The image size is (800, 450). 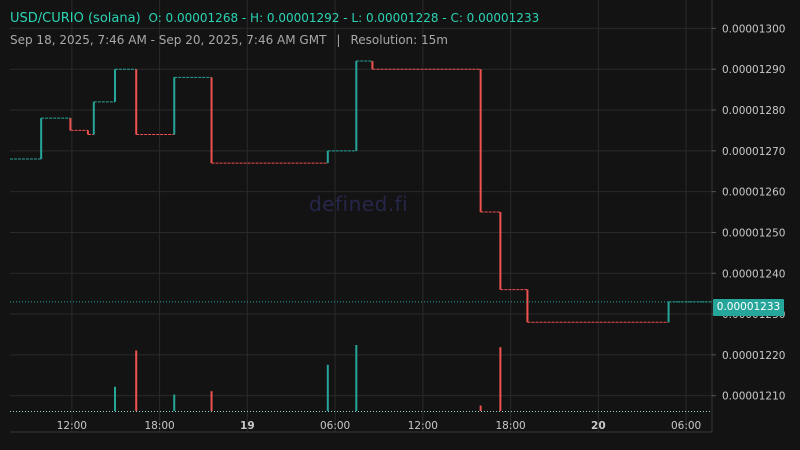 What do you see at coordinates (379, 426) in the screenshot?
I see `time-axis: 12:00 18:00 19 06:00 12:00 18:00 20 06:00` at bounding box center [379, 426].